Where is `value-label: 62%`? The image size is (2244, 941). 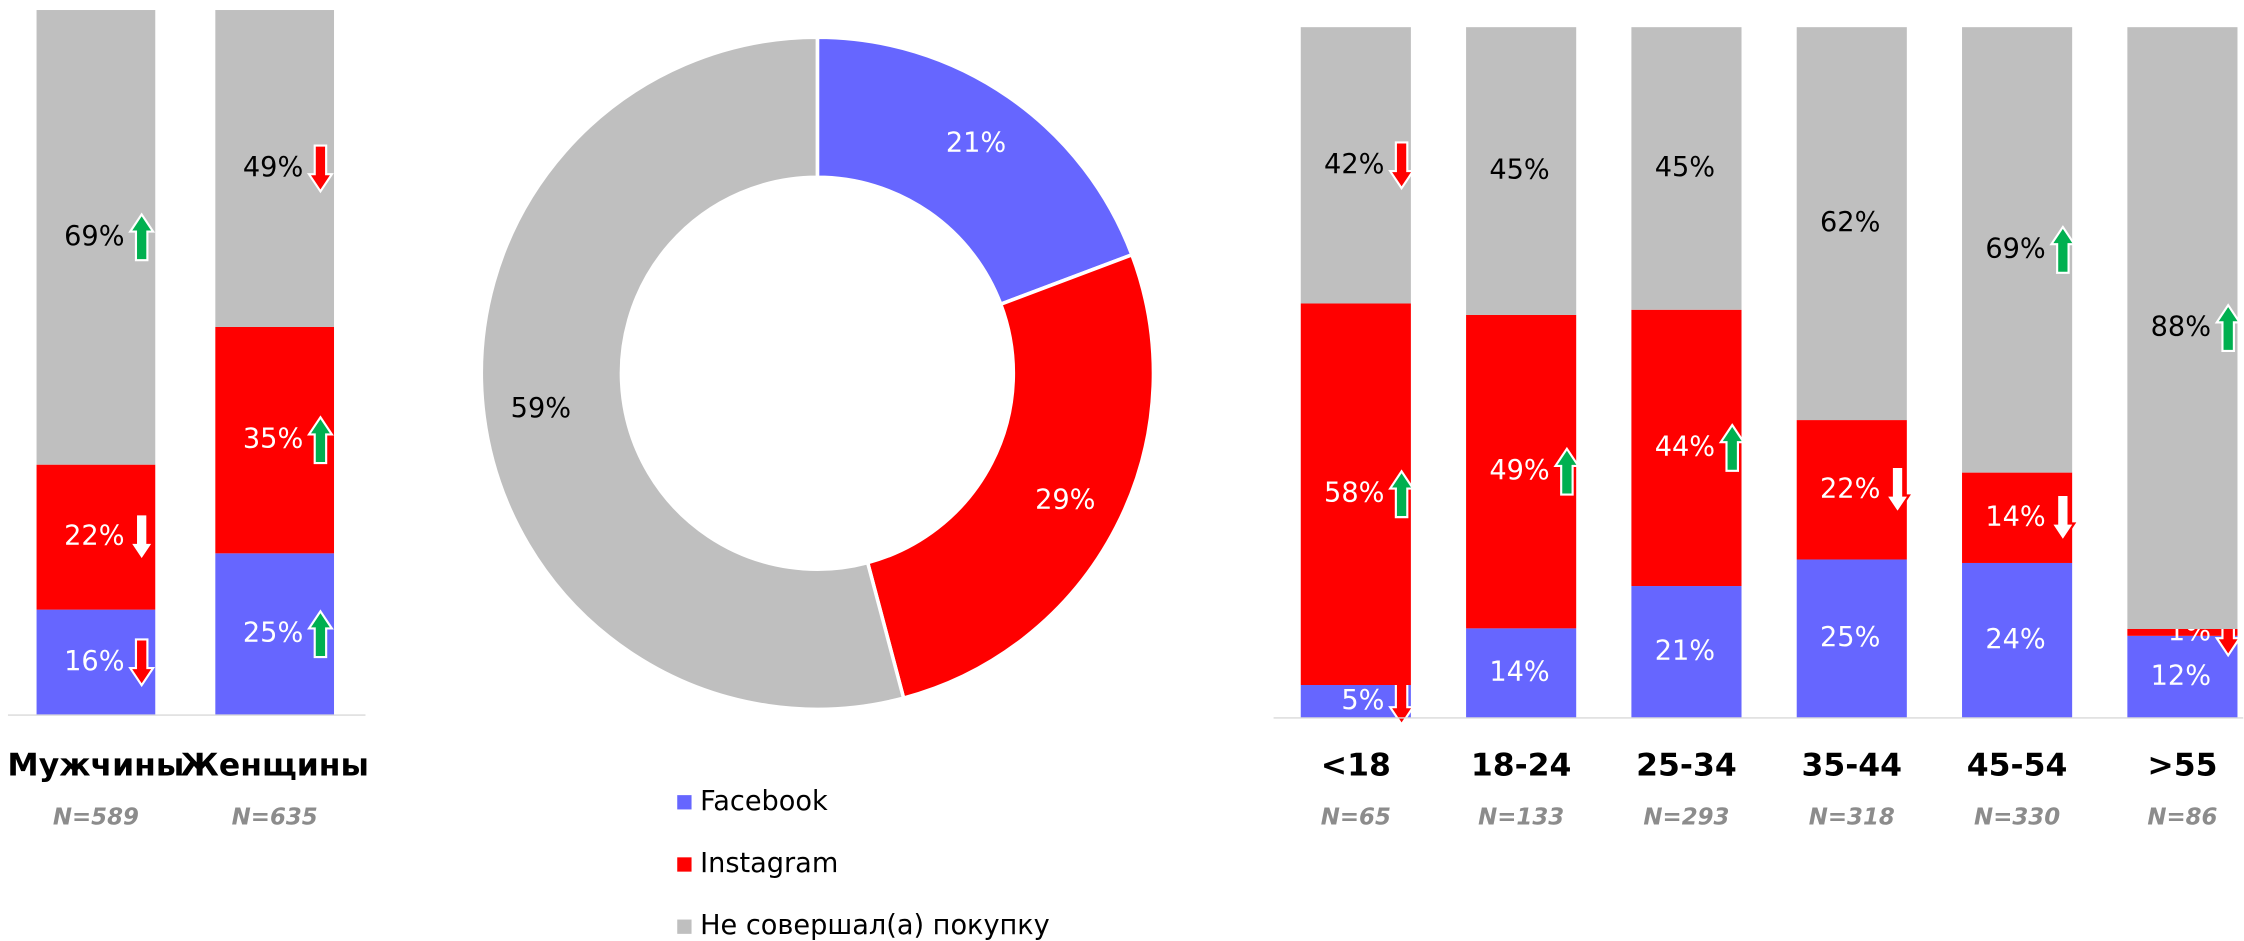 value-label: 62% is located at coordinates (1850, 222).